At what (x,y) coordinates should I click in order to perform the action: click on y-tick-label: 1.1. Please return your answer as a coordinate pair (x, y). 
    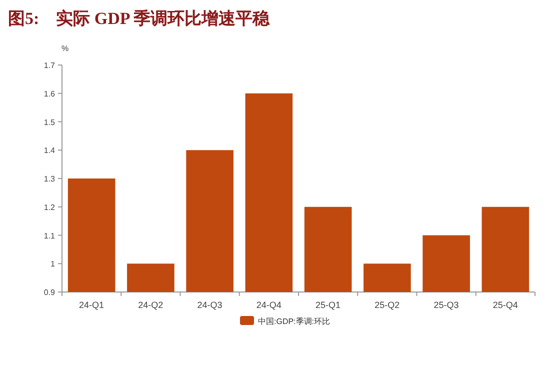
    Looking at the image, I should click on (50, 235).